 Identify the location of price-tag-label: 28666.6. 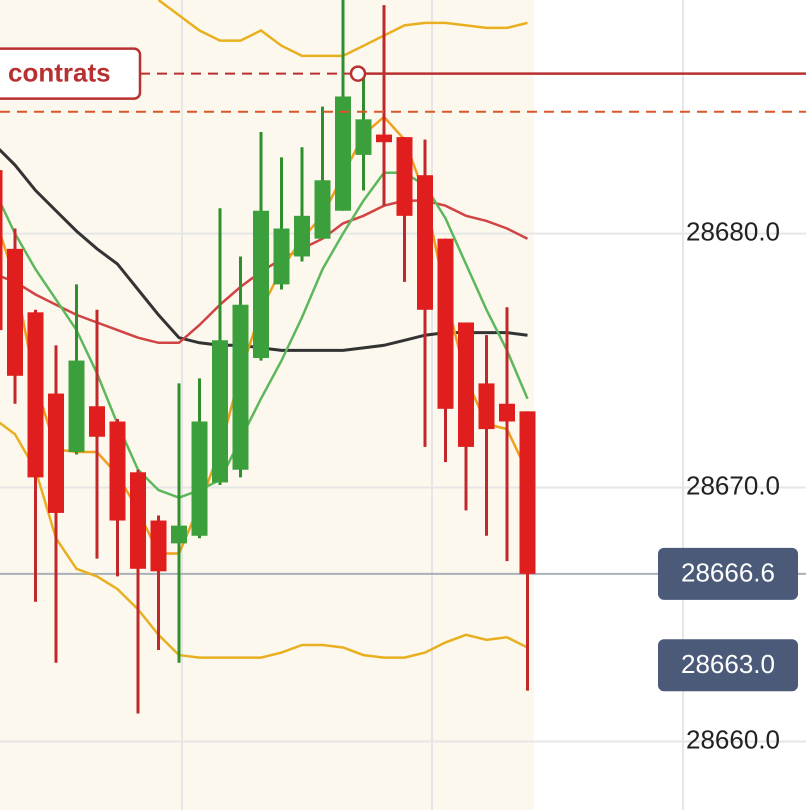
(728, 573).